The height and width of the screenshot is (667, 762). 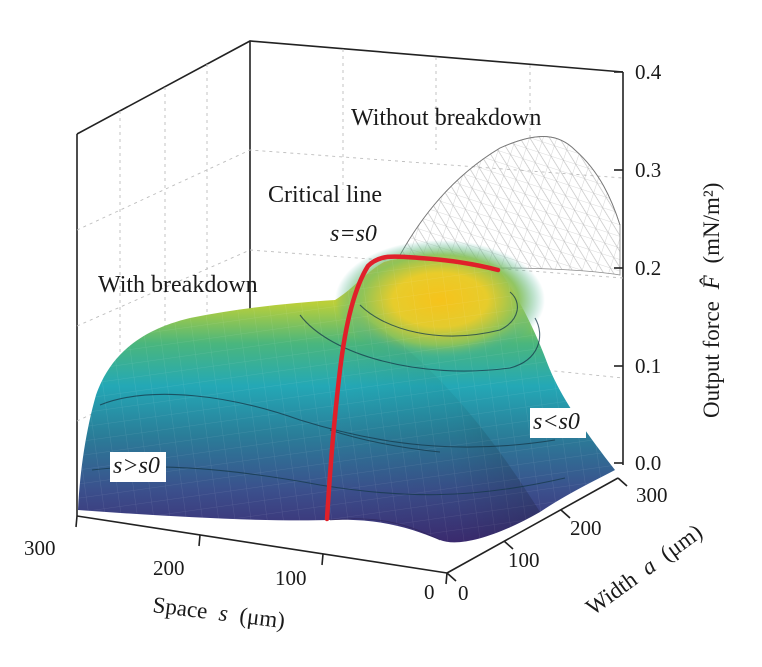 I want to click on label-s-lt: s<s0, so click(x=556, y=422).